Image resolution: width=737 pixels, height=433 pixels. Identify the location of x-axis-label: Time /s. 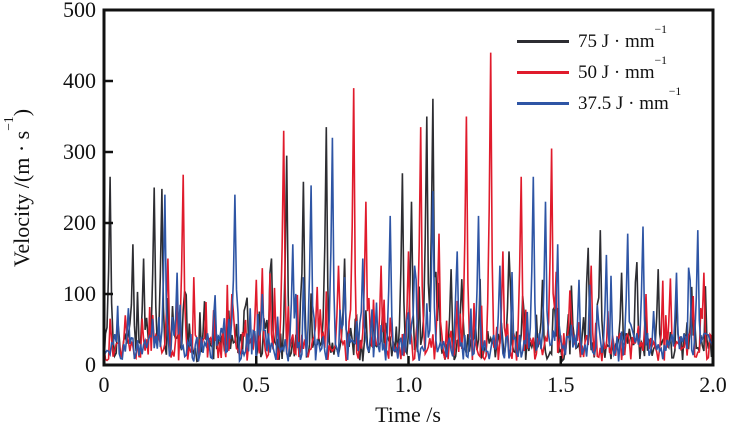
(408, 414).